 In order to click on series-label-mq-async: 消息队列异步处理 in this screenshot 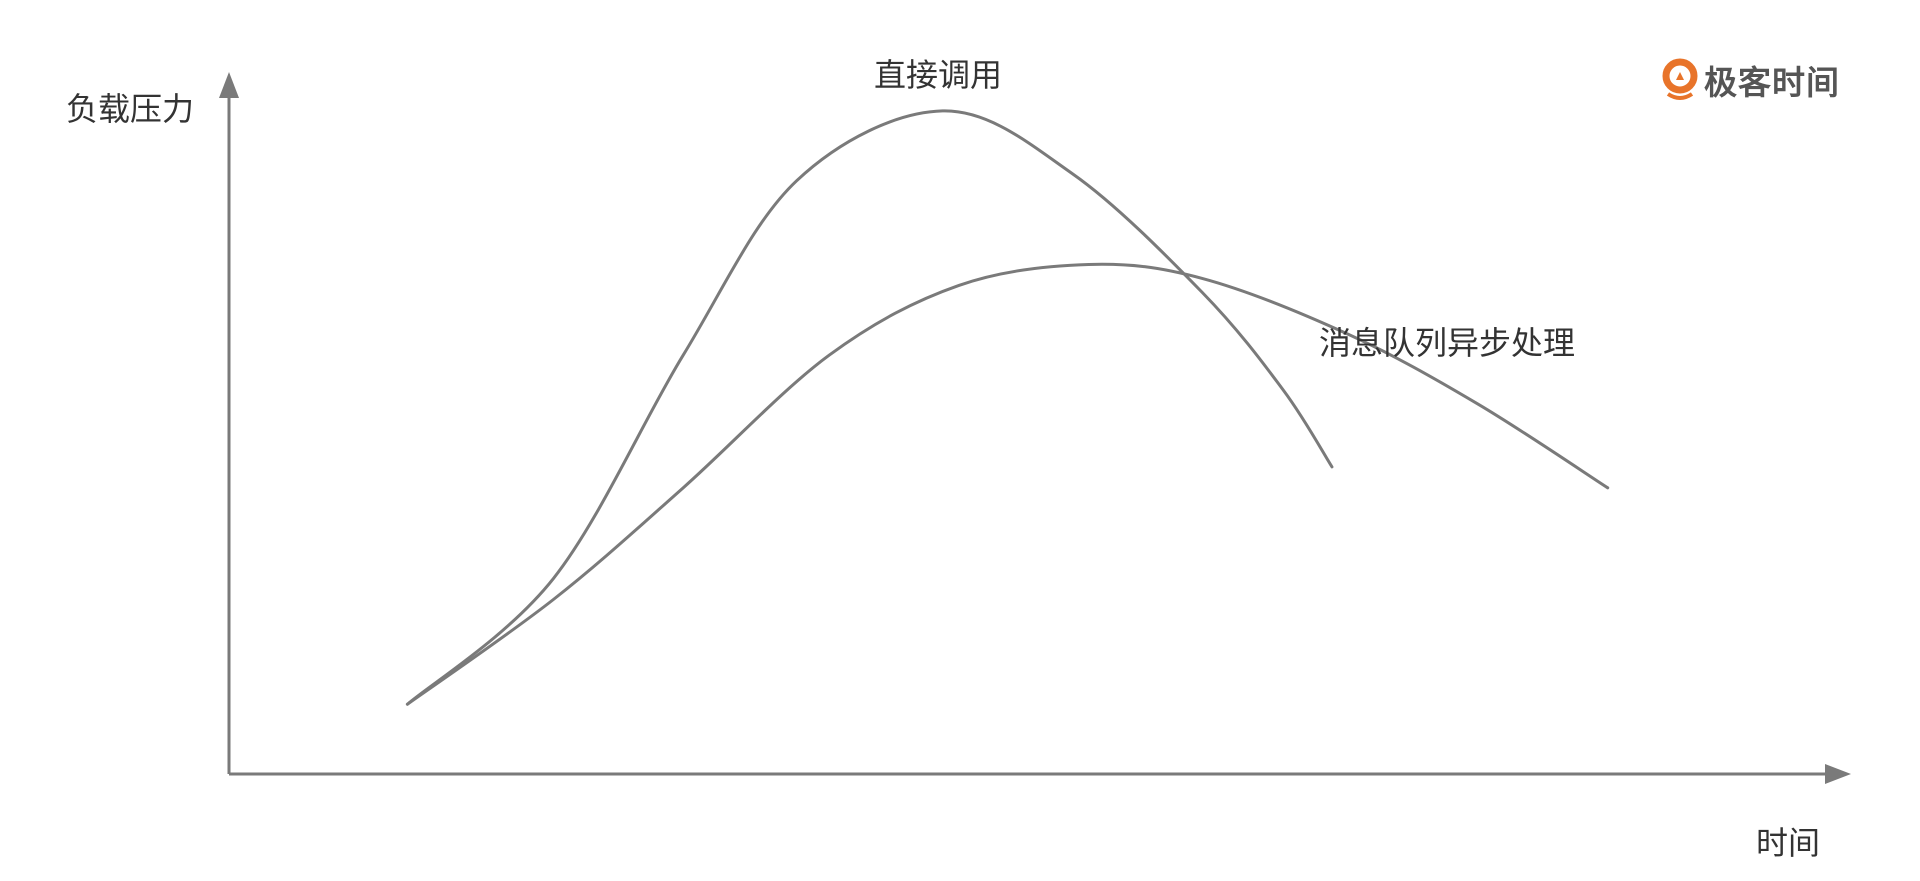, I will do `click(1447, 343)`.